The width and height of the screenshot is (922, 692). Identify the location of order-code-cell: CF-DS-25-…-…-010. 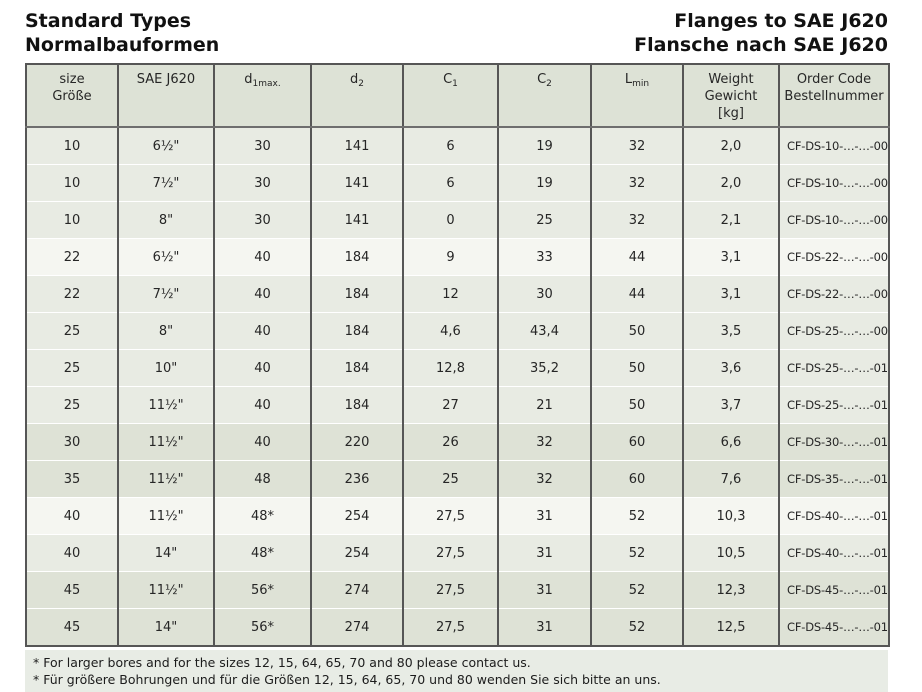
(834, 368).